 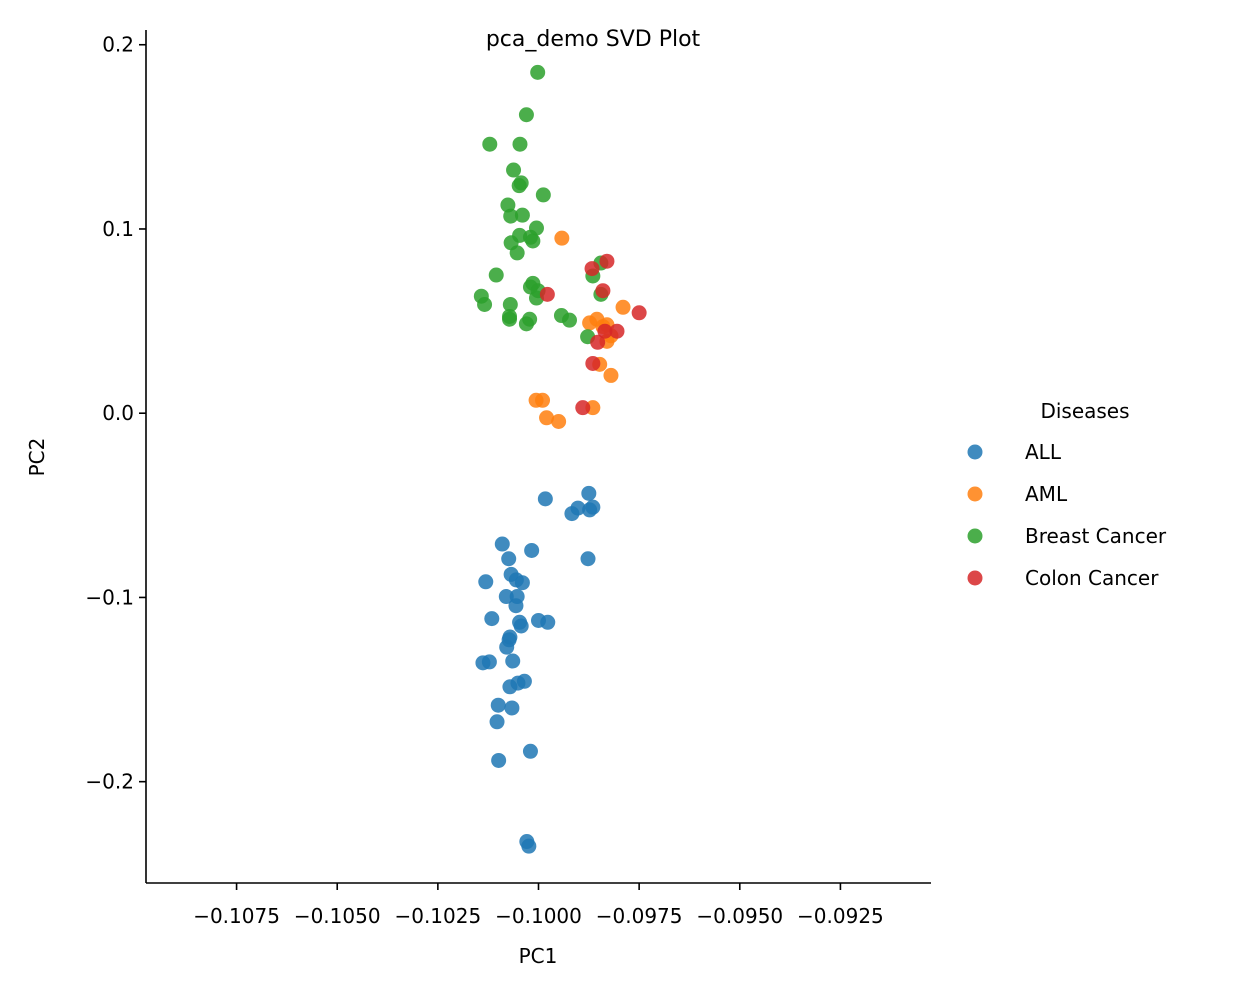 I want to click on y-tick-label: −0.1, so click(x=109, y=597).